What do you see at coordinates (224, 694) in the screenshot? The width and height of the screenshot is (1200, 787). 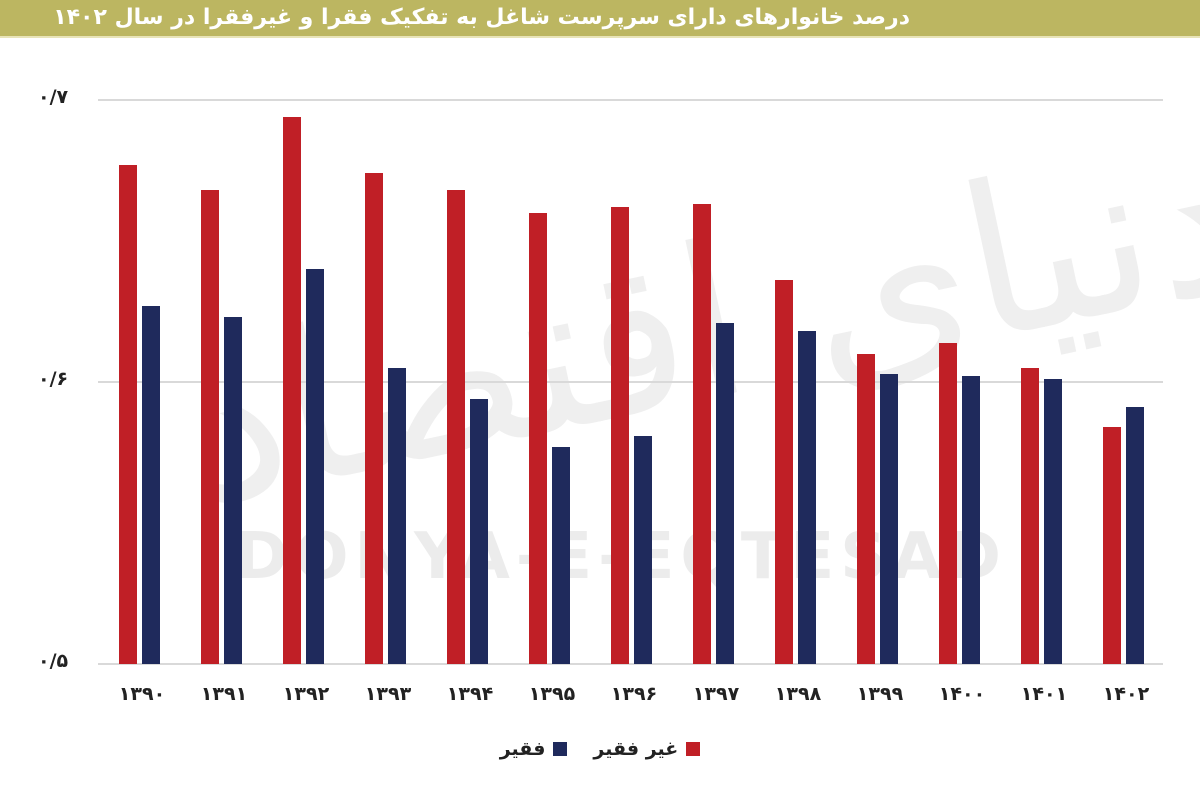 I see `x-tick-label: ۱۳۹۱` at bounding box center [224, 694].